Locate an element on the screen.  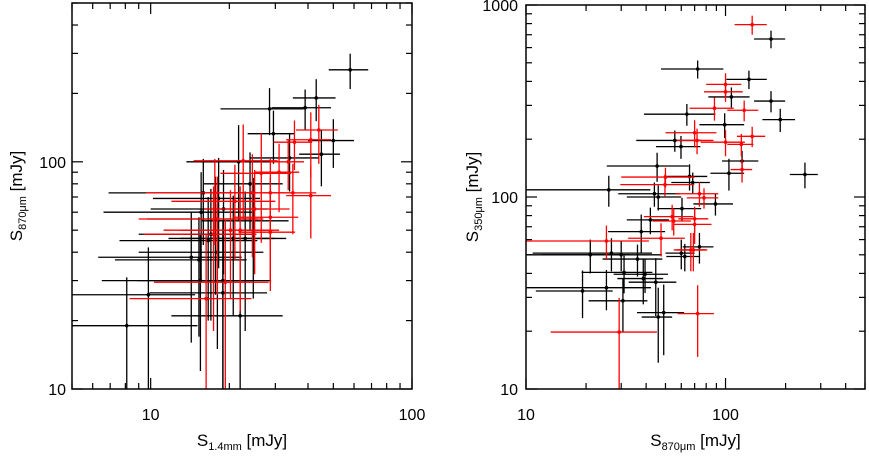
y-tick-label: 1000 is located at coordinates (500, 7).